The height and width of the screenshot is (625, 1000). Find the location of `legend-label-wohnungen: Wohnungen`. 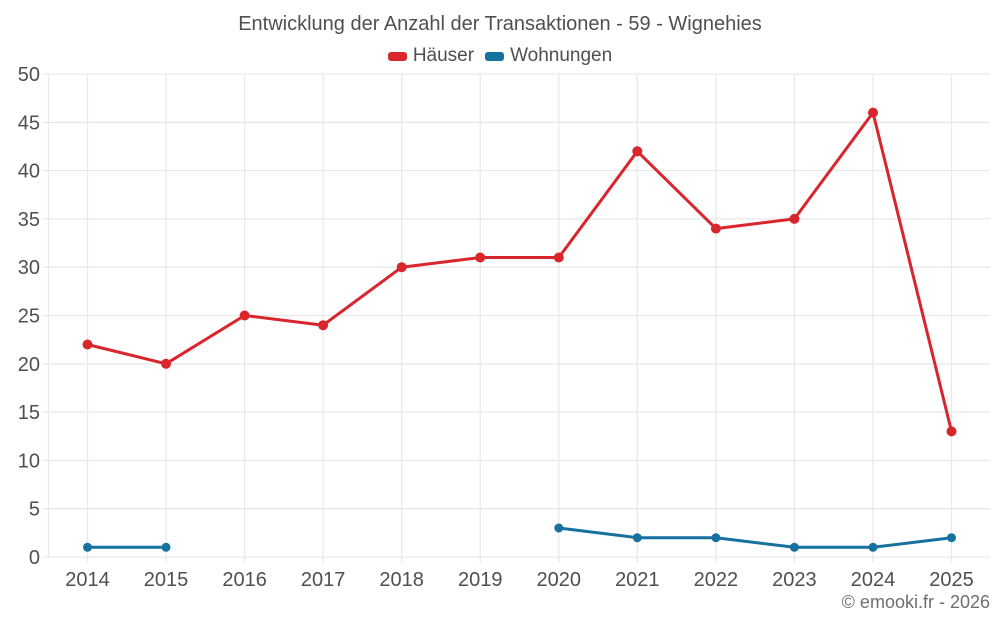

legend-label-wohnungen: Wohnungen is located at coordinates (561, 55).